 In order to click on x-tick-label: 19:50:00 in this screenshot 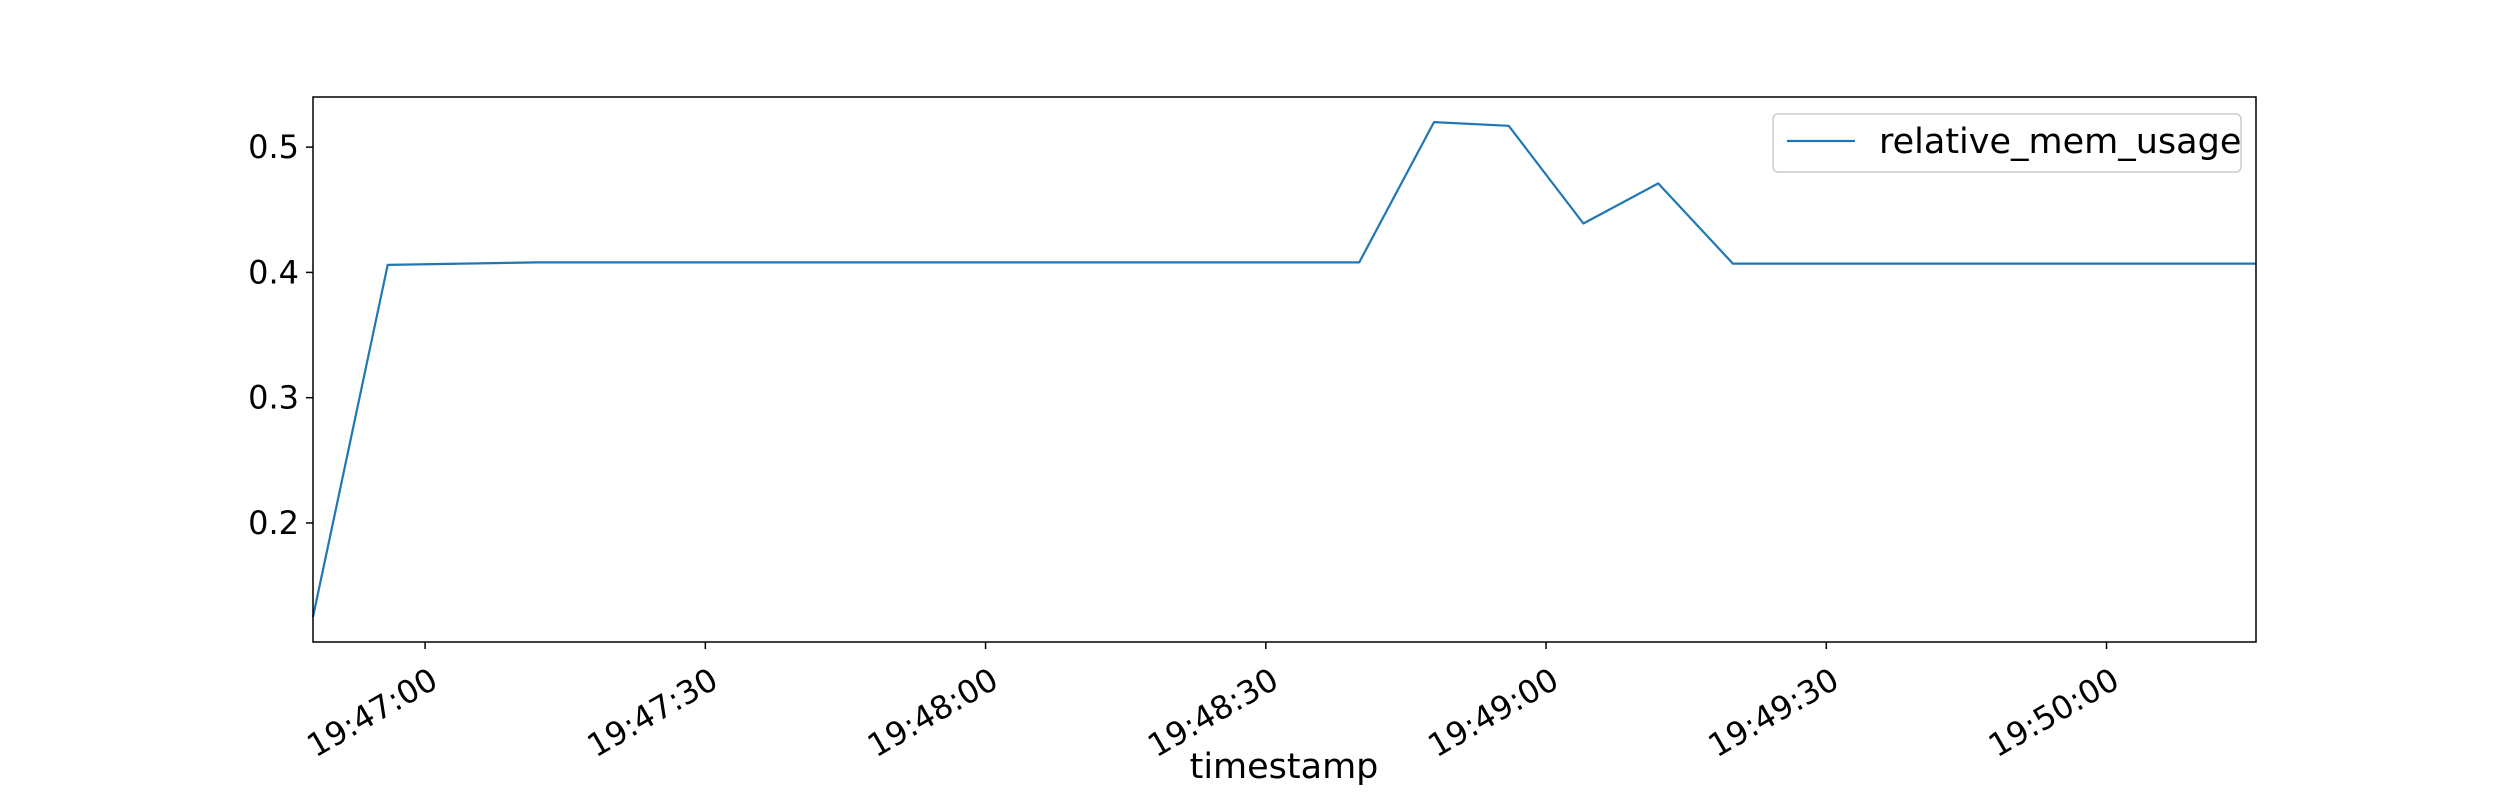, I will do `click(2053, 712)`.